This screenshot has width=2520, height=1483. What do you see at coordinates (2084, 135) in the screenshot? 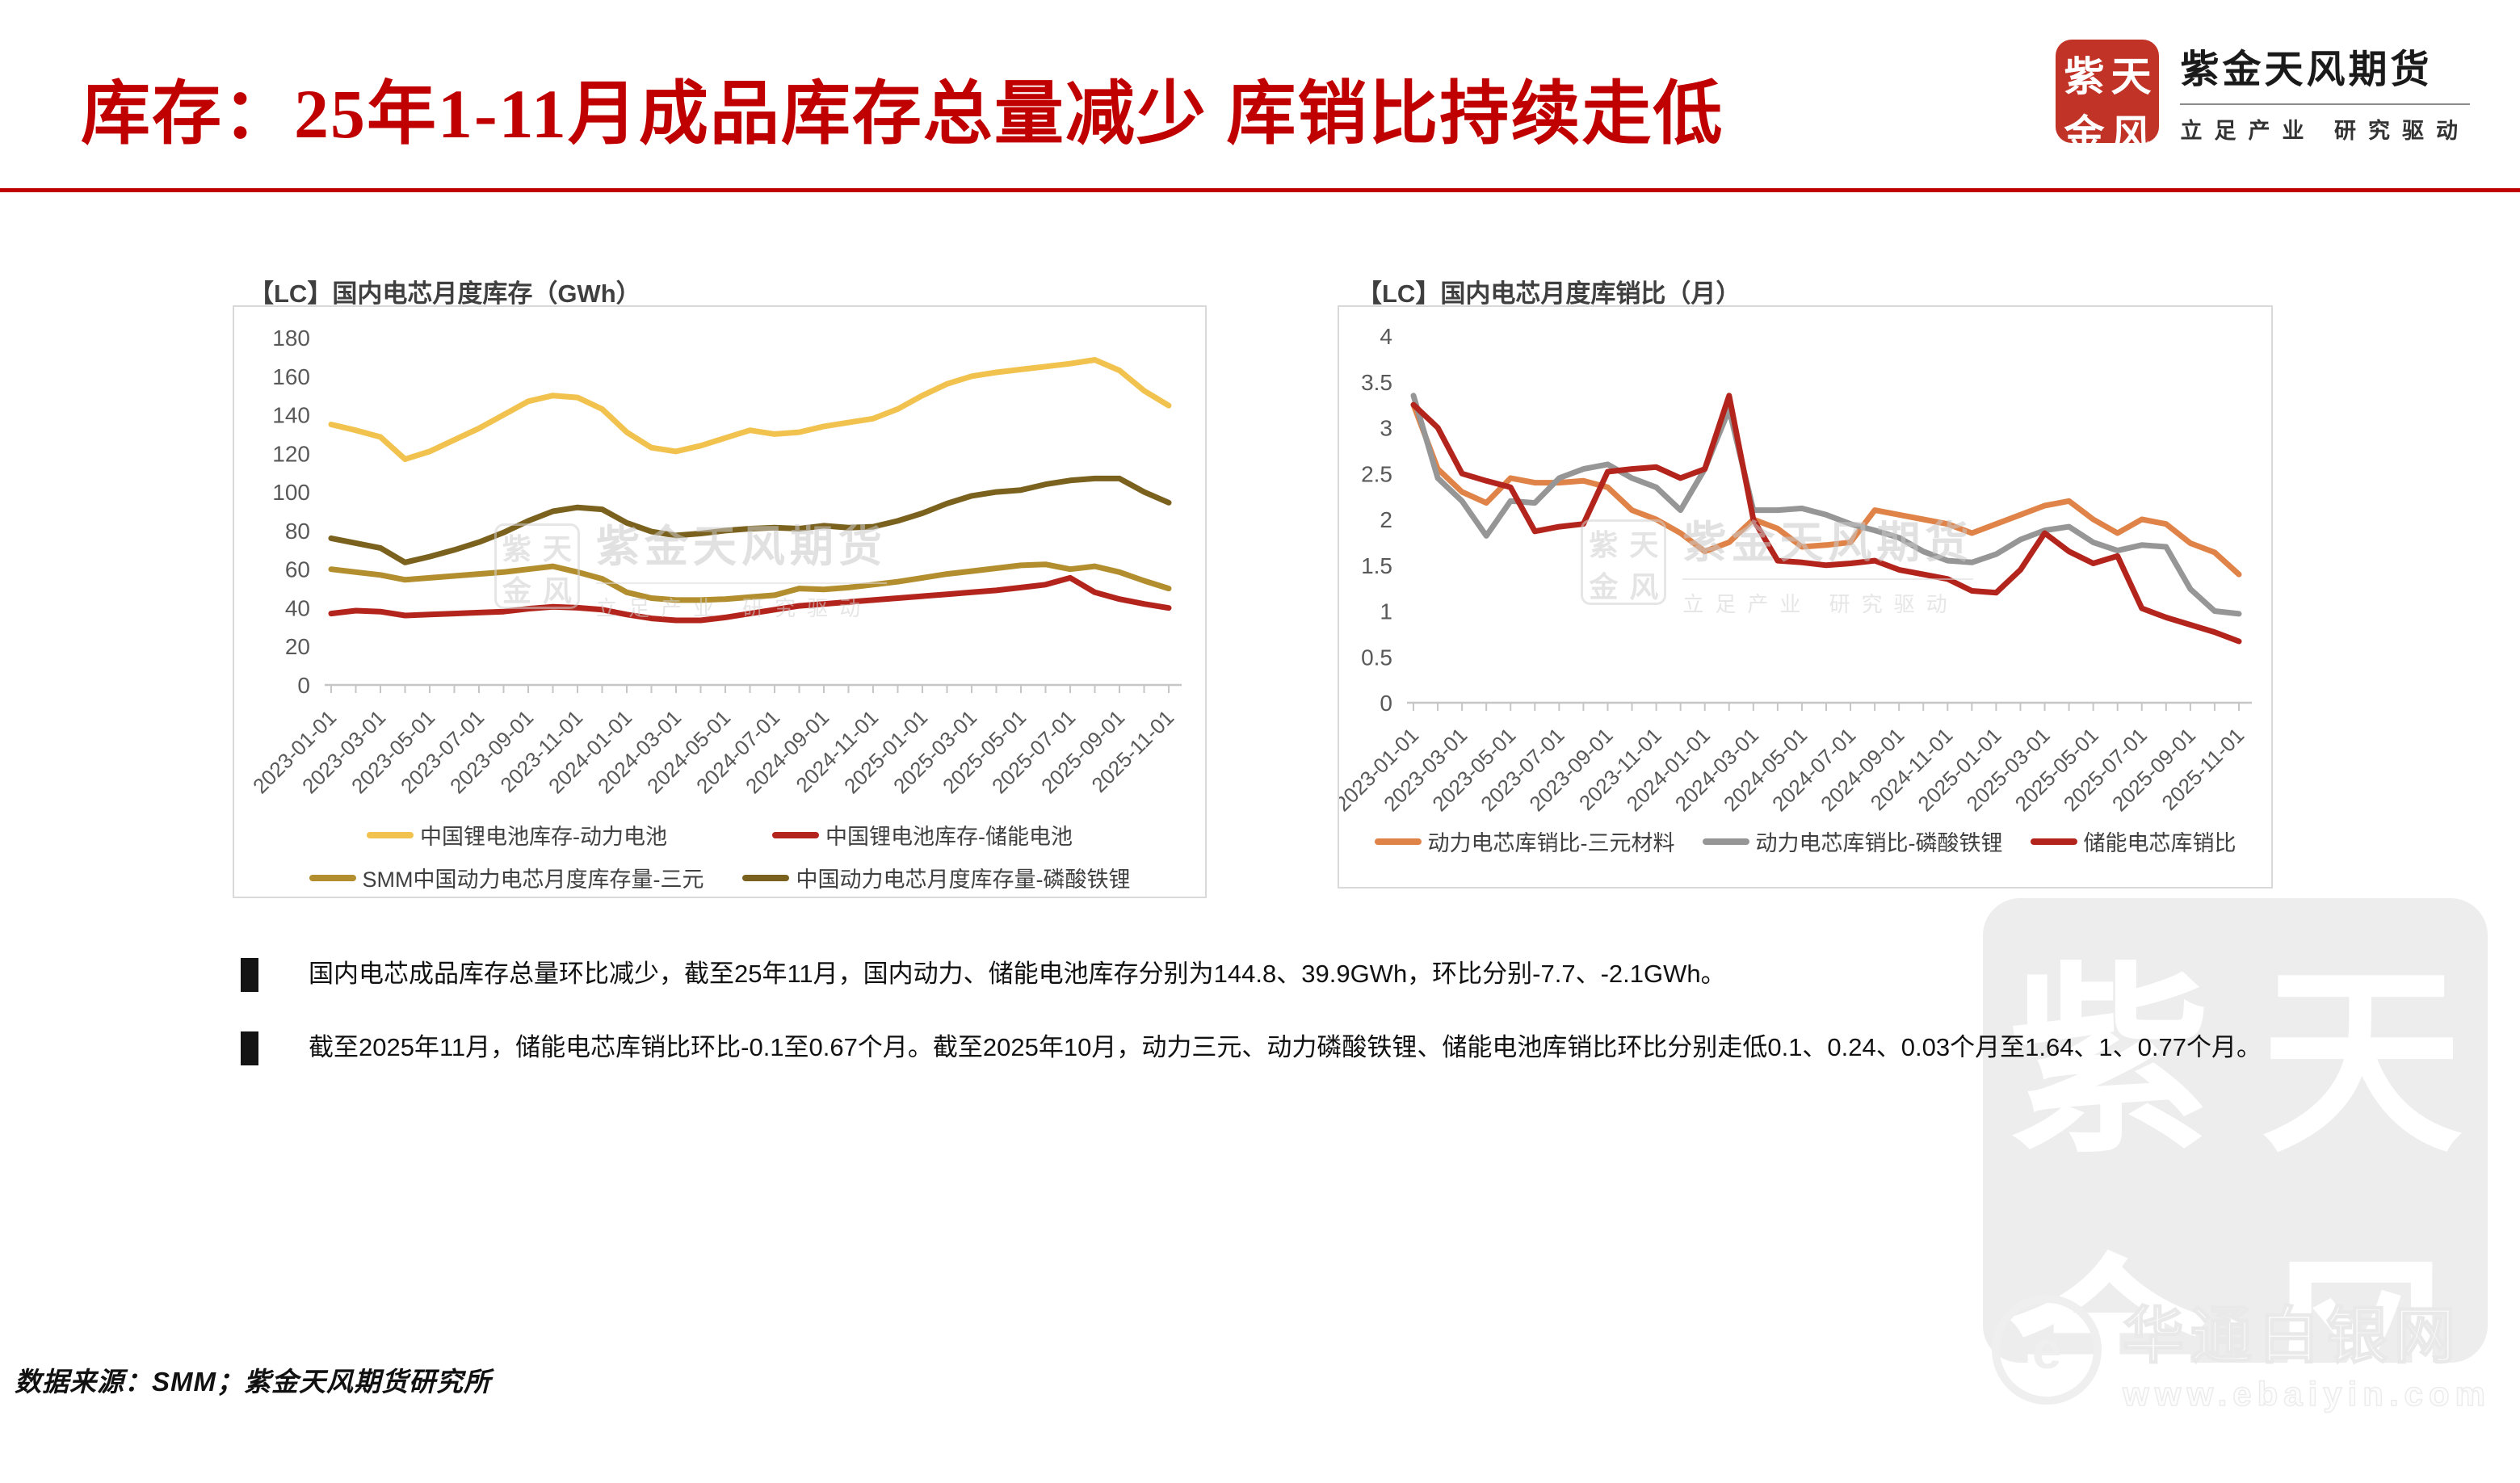
I see `seal-char: 金` at bounding box center [2084, 135].